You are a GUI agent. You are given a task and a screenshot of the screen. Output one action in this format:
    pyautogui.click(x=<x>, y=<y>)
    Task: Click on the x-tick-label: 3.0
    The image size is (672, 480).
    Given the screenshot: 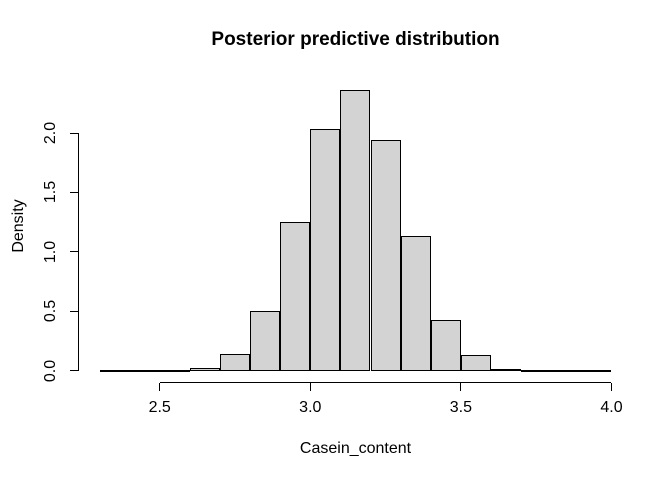 What is the action you would take?
    pyautogui.click(x=310, y=407)
    